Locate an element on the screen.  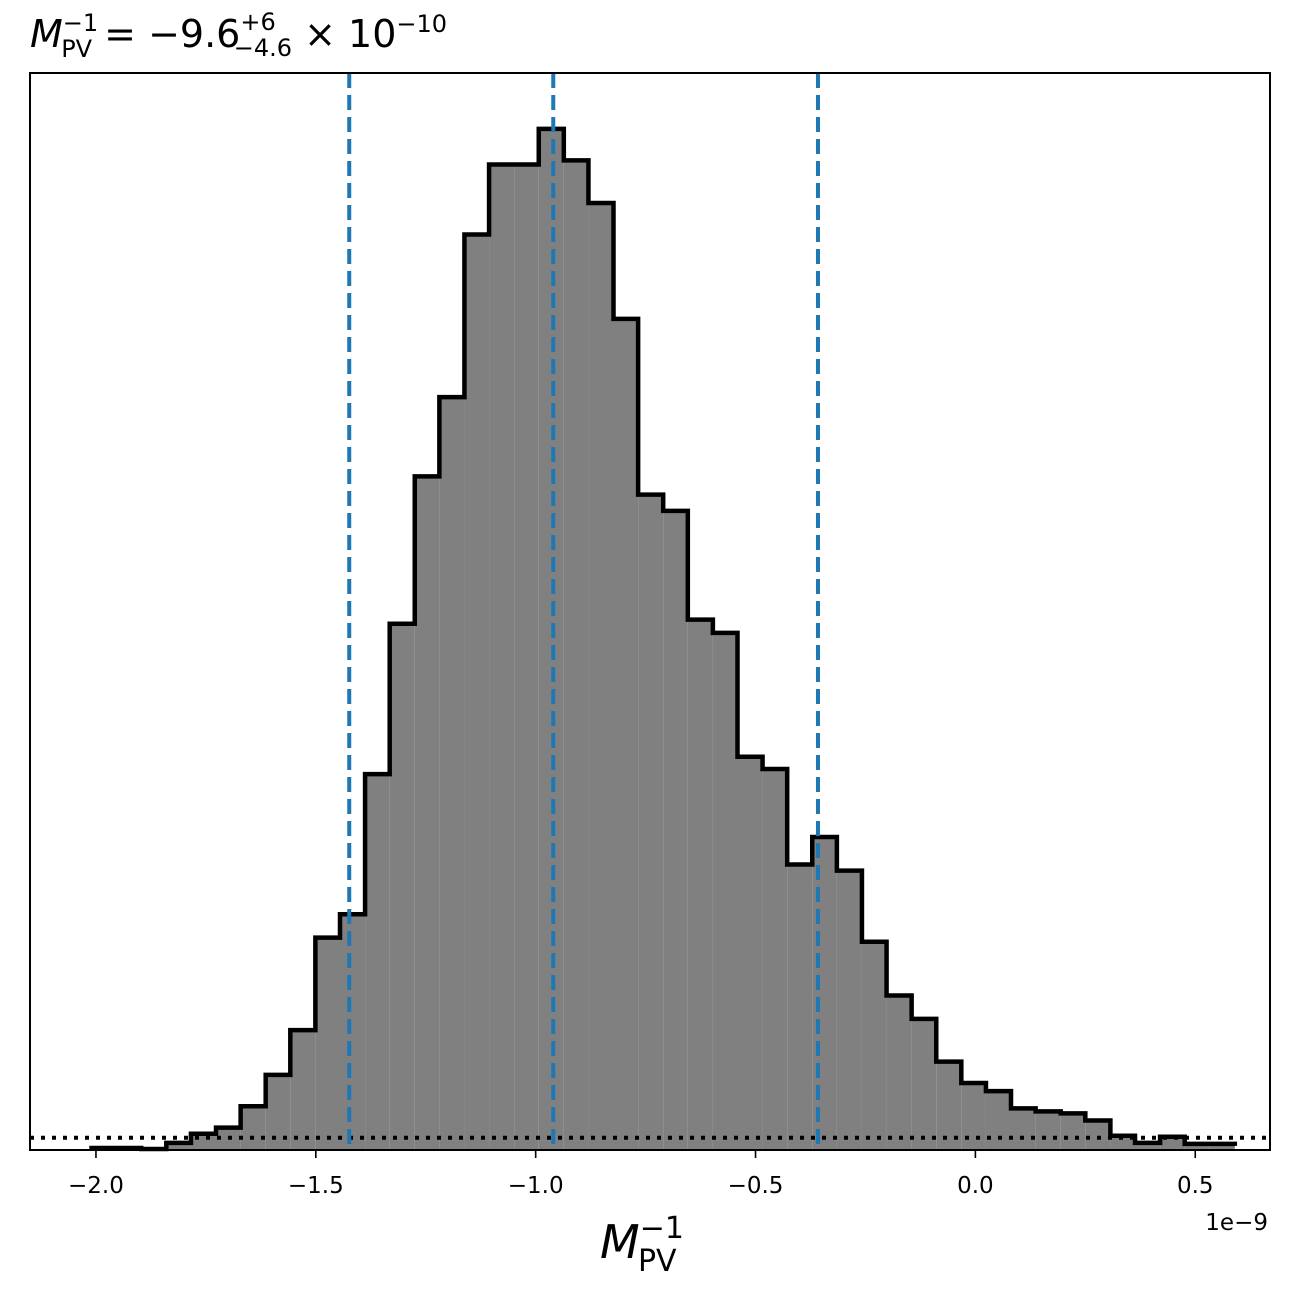
x-tick-label: −0.5 is located at coordinates (756, 1186).